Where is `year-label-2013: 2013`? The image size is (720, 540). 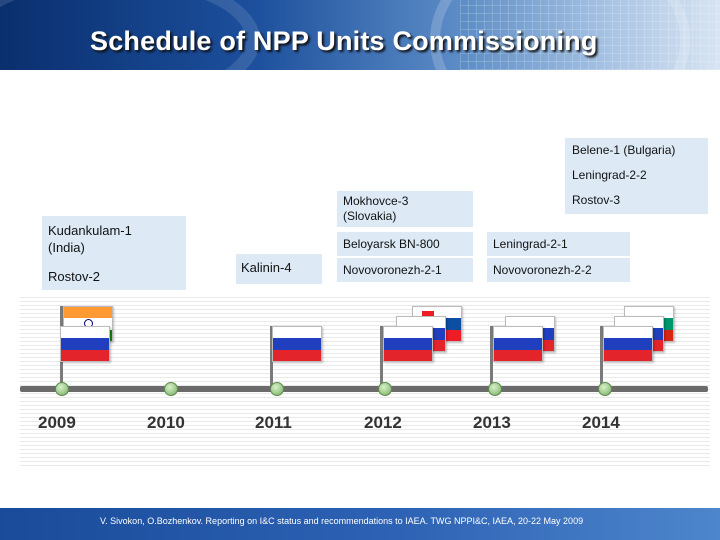
year-label-2013: 2013 is located at coordinates (492, 422).